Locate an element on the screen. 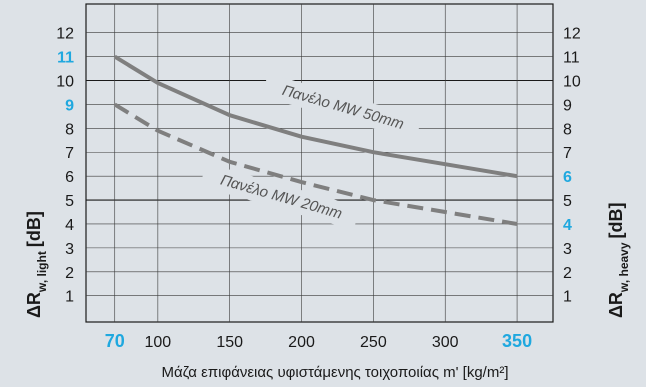 This screenshot has height=387, width=646. y-tick-right: 2 is located at coordinates (567, 273).